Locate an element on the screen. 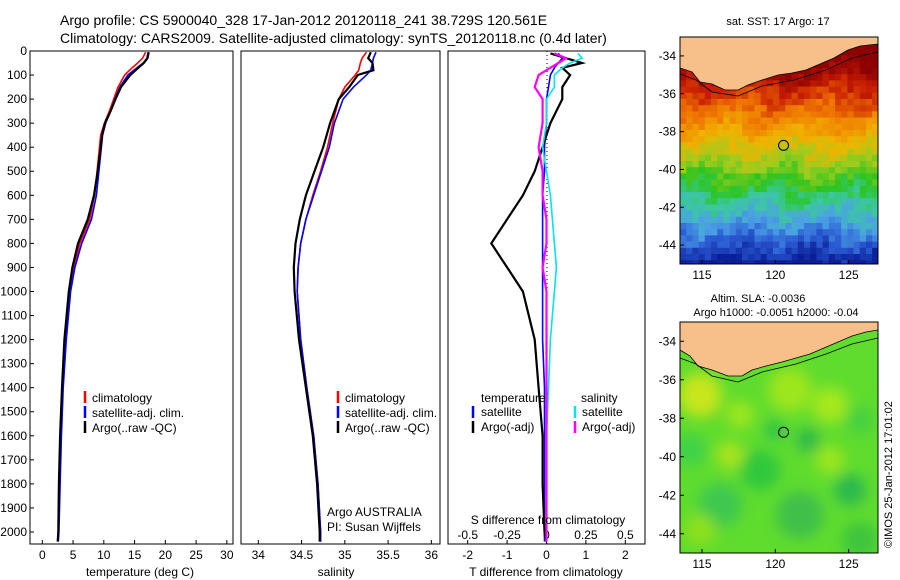  sst-map-y-tick-label: -38 is located at coordinates (668, 132).